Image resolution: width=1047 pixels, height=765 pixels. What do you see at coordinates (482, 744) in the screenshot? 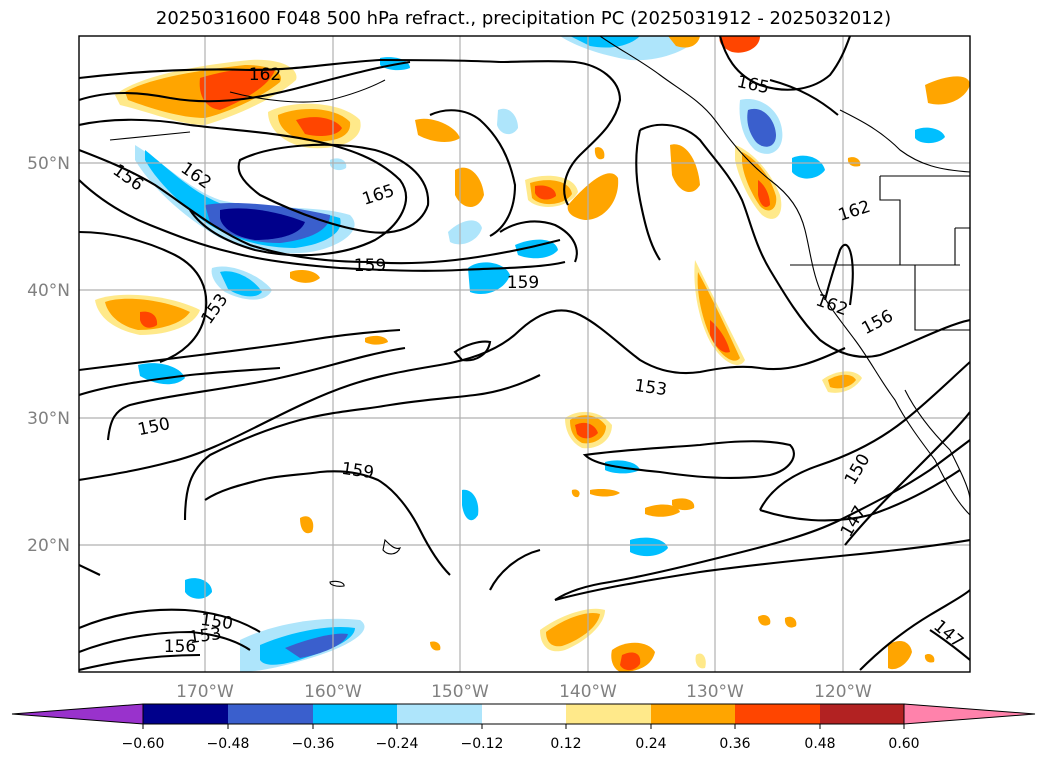
I see `colorbar-tick-label: −0.12` at bounding box center [482, 744].